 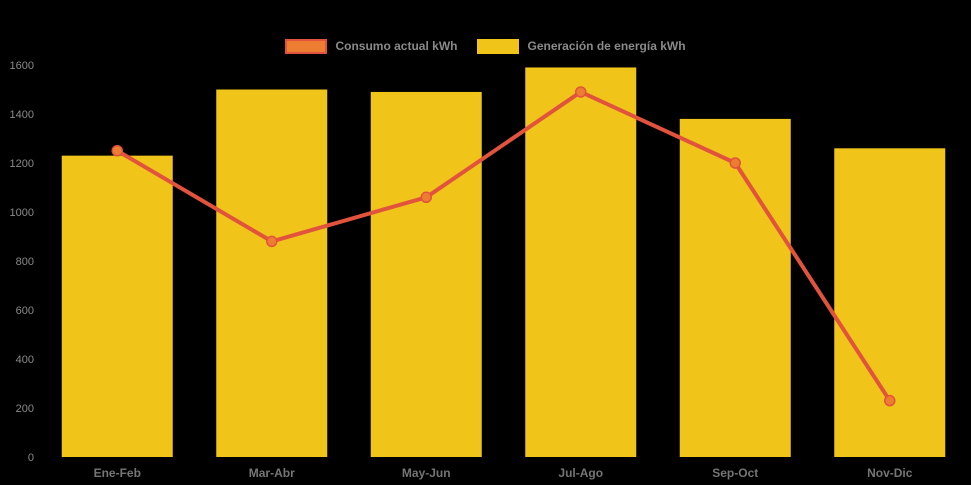 I want to click on line-point-sep-oct, so click(x=735, y=163).